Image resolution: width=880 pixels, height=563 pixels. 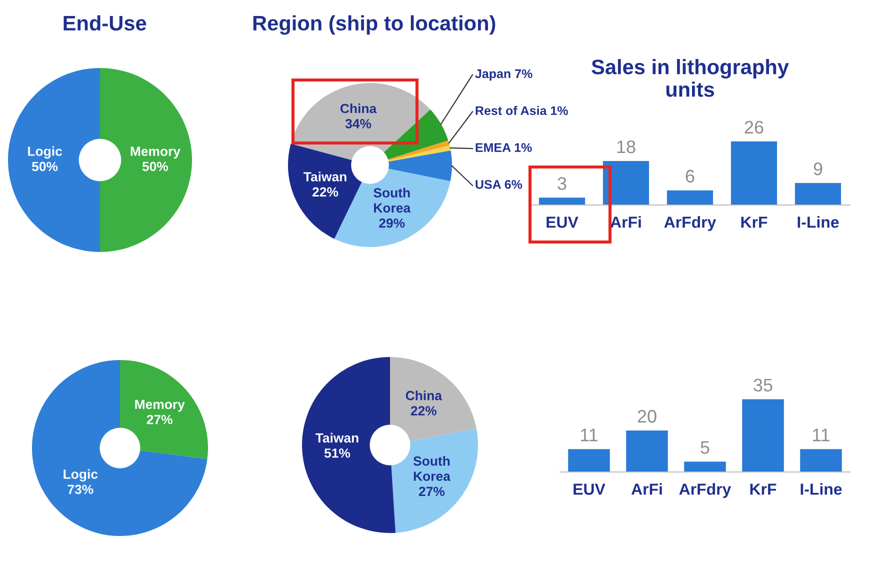 What do you see at coordinates (690, 78) in the screenshot?
I see `chart-title: Sales in lithography units` at bounding box center [690, 78].